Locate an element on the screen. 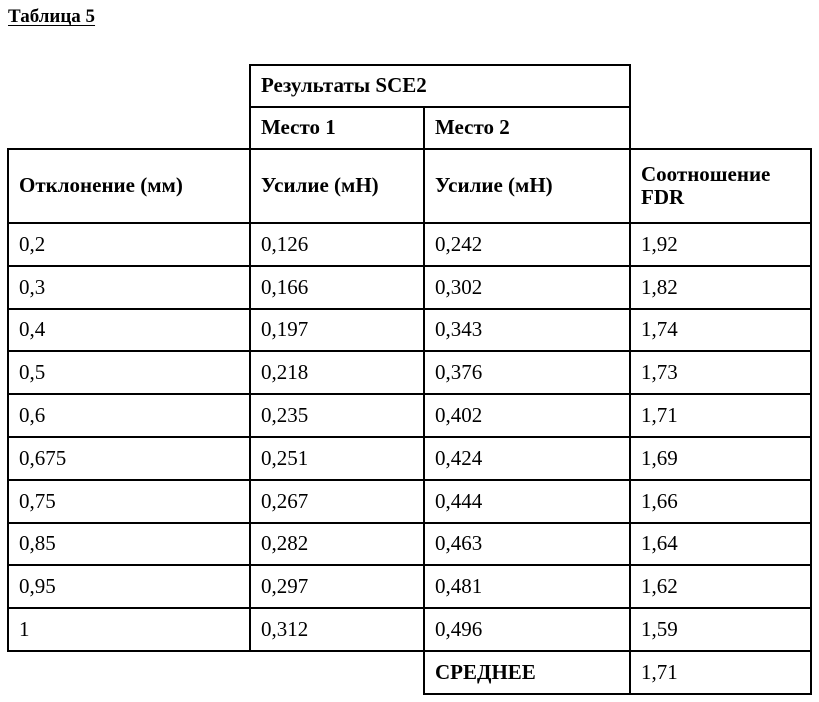  cell-deviation: 0,3 is located at coordinates (129, 287).